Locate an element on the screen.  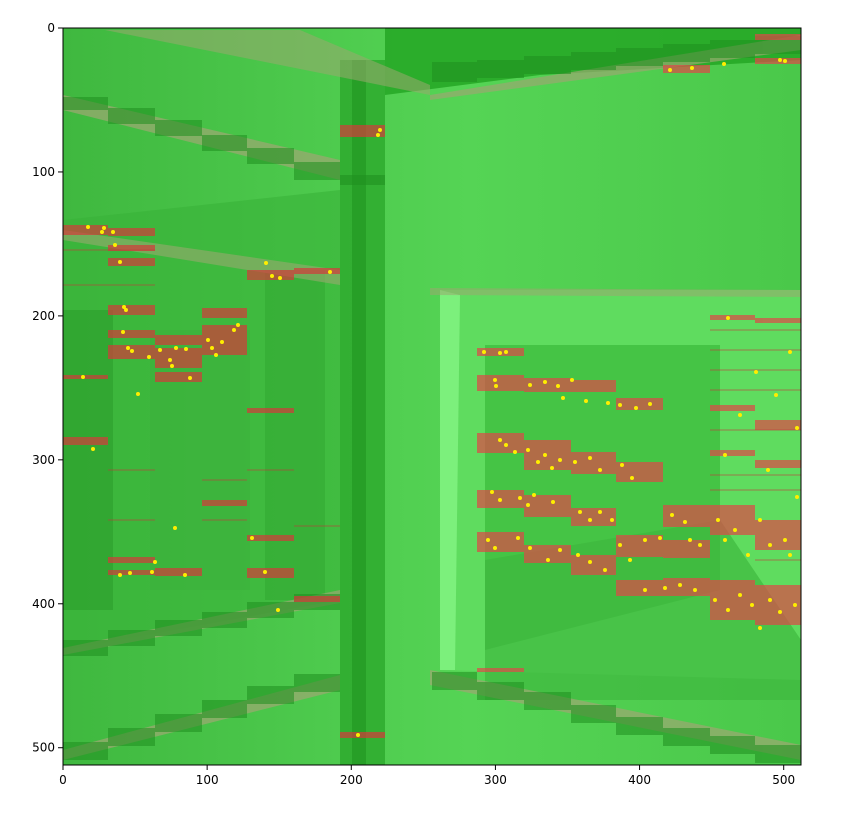
inner-room-floor is located at coordinates (643, 610).